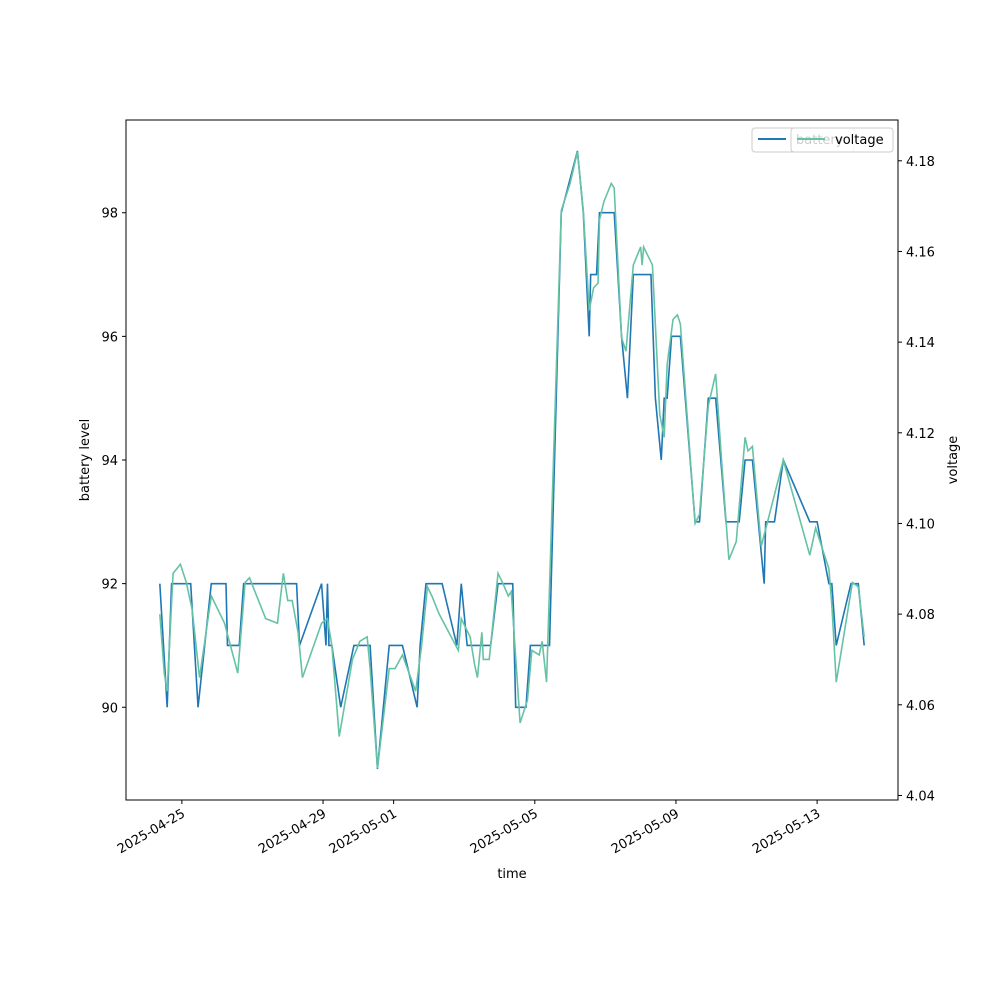 The image size is (1000, 1004). Describe the element at coordinates (786, 831) in the screenshot. I see `x-tick-label: 2025-05-13` at that location.